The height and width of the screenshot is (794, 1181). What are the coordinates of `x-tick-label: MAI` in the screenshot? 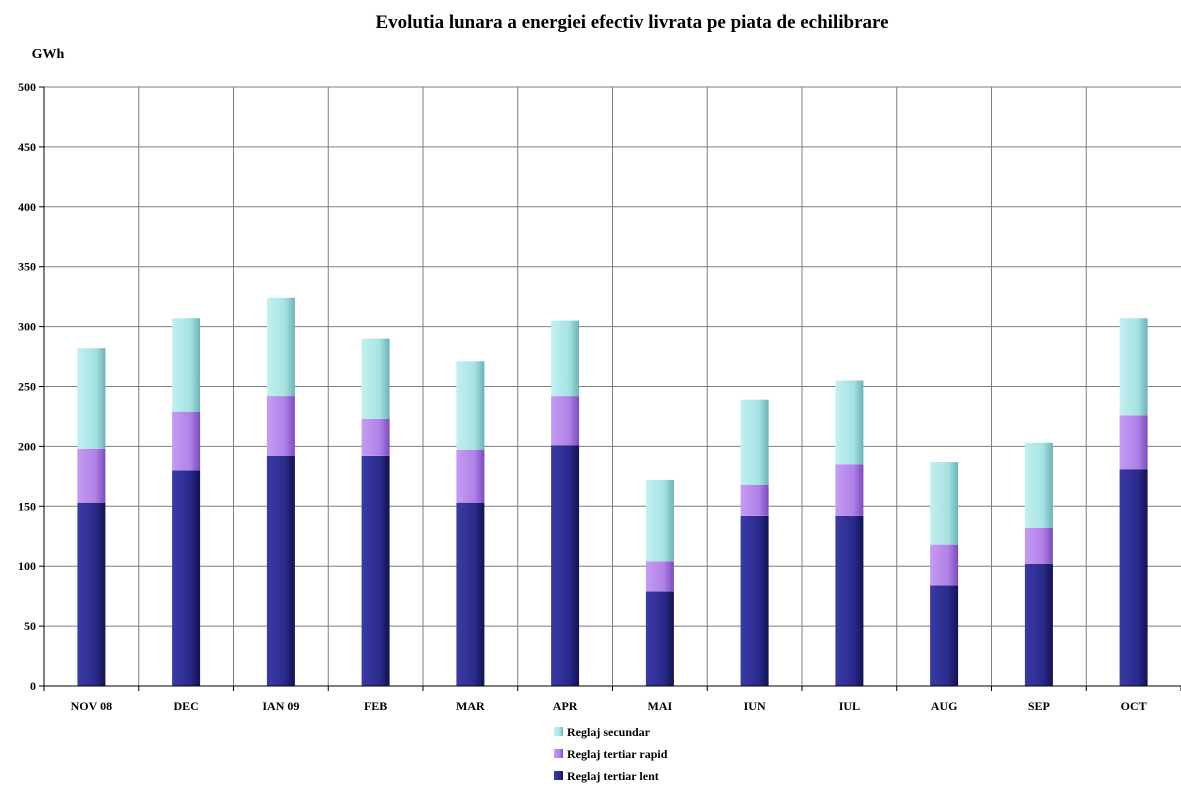 It's located at (660, 706).